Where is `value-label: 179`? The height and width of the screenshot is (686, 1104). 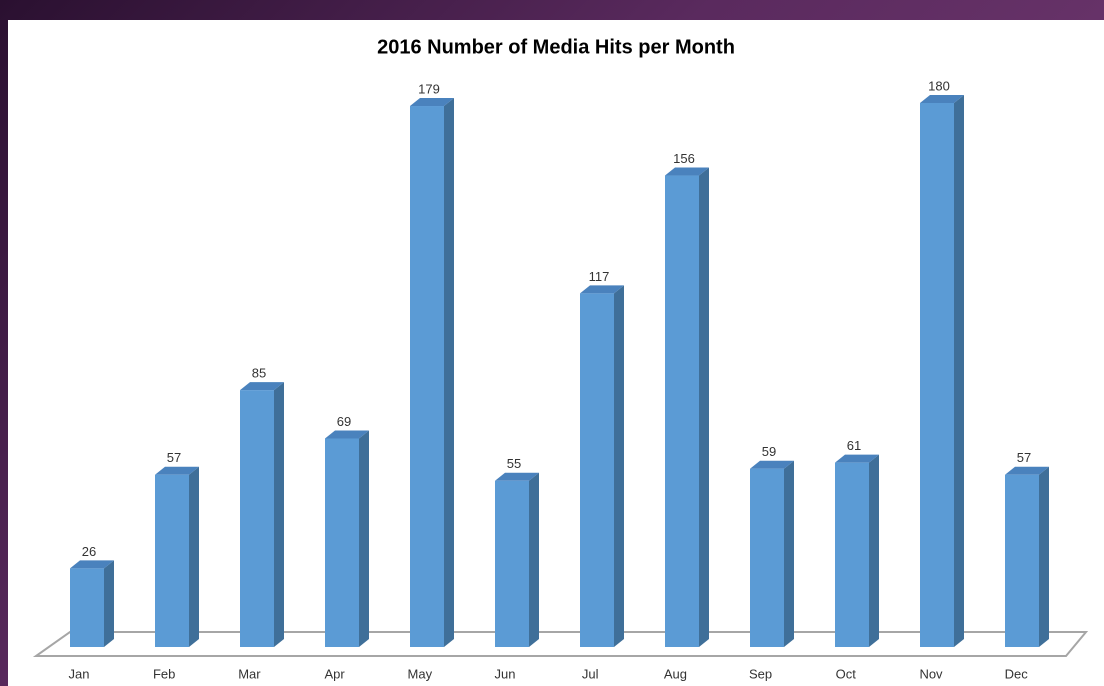 value-label: 179 is located at coordinates (429, 88).